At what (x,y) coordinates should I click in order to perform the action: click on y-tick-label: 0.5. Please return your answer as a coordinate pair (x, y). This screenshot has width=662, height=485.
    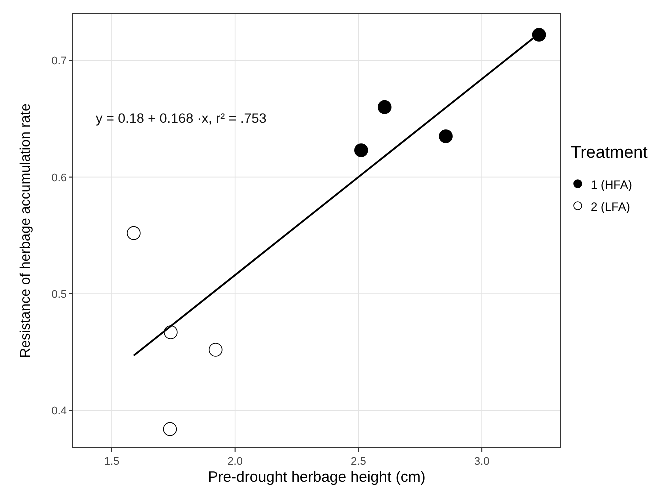
    Looking at the image, I should click on (59, 295).